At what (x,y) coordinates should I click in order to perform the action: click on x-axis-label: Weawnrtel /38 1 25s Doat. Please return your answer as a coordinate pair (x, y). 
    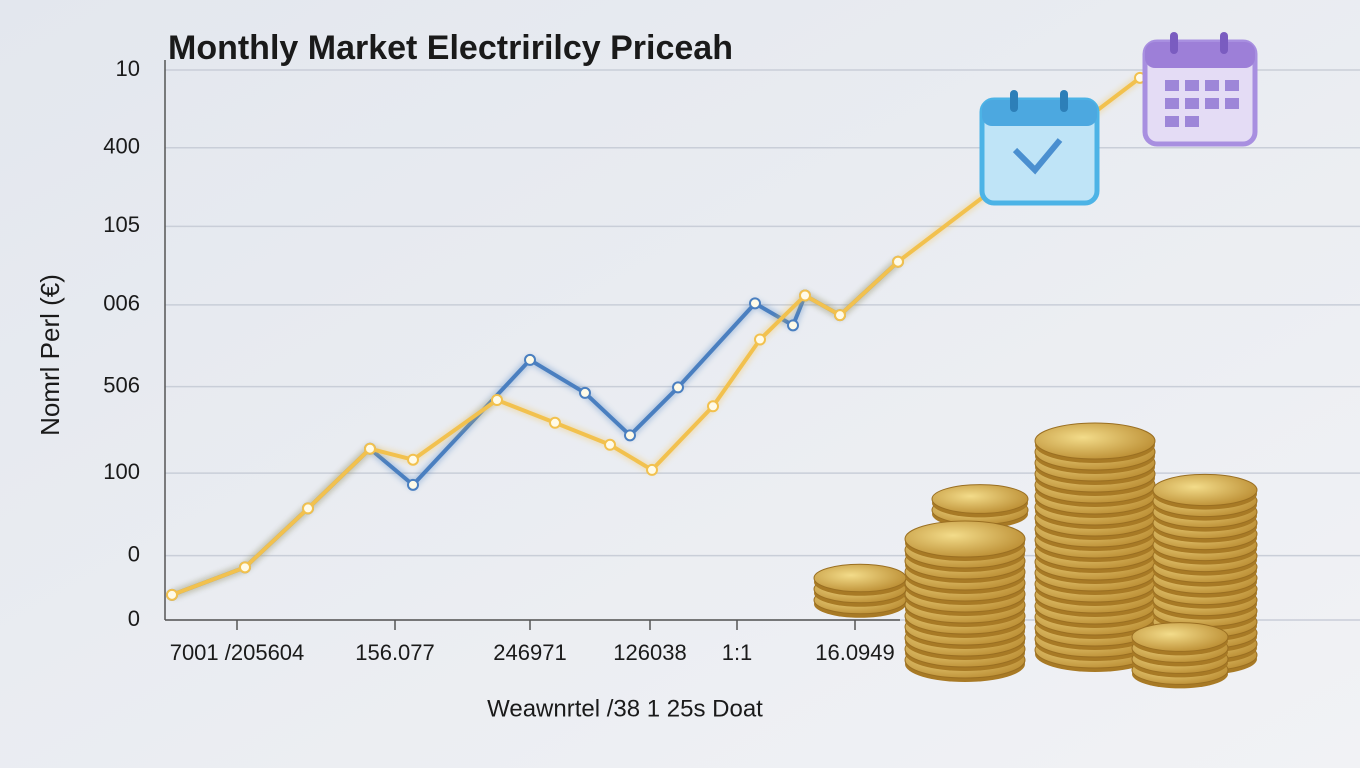
    Looking at the image, I should click on (625, 708).